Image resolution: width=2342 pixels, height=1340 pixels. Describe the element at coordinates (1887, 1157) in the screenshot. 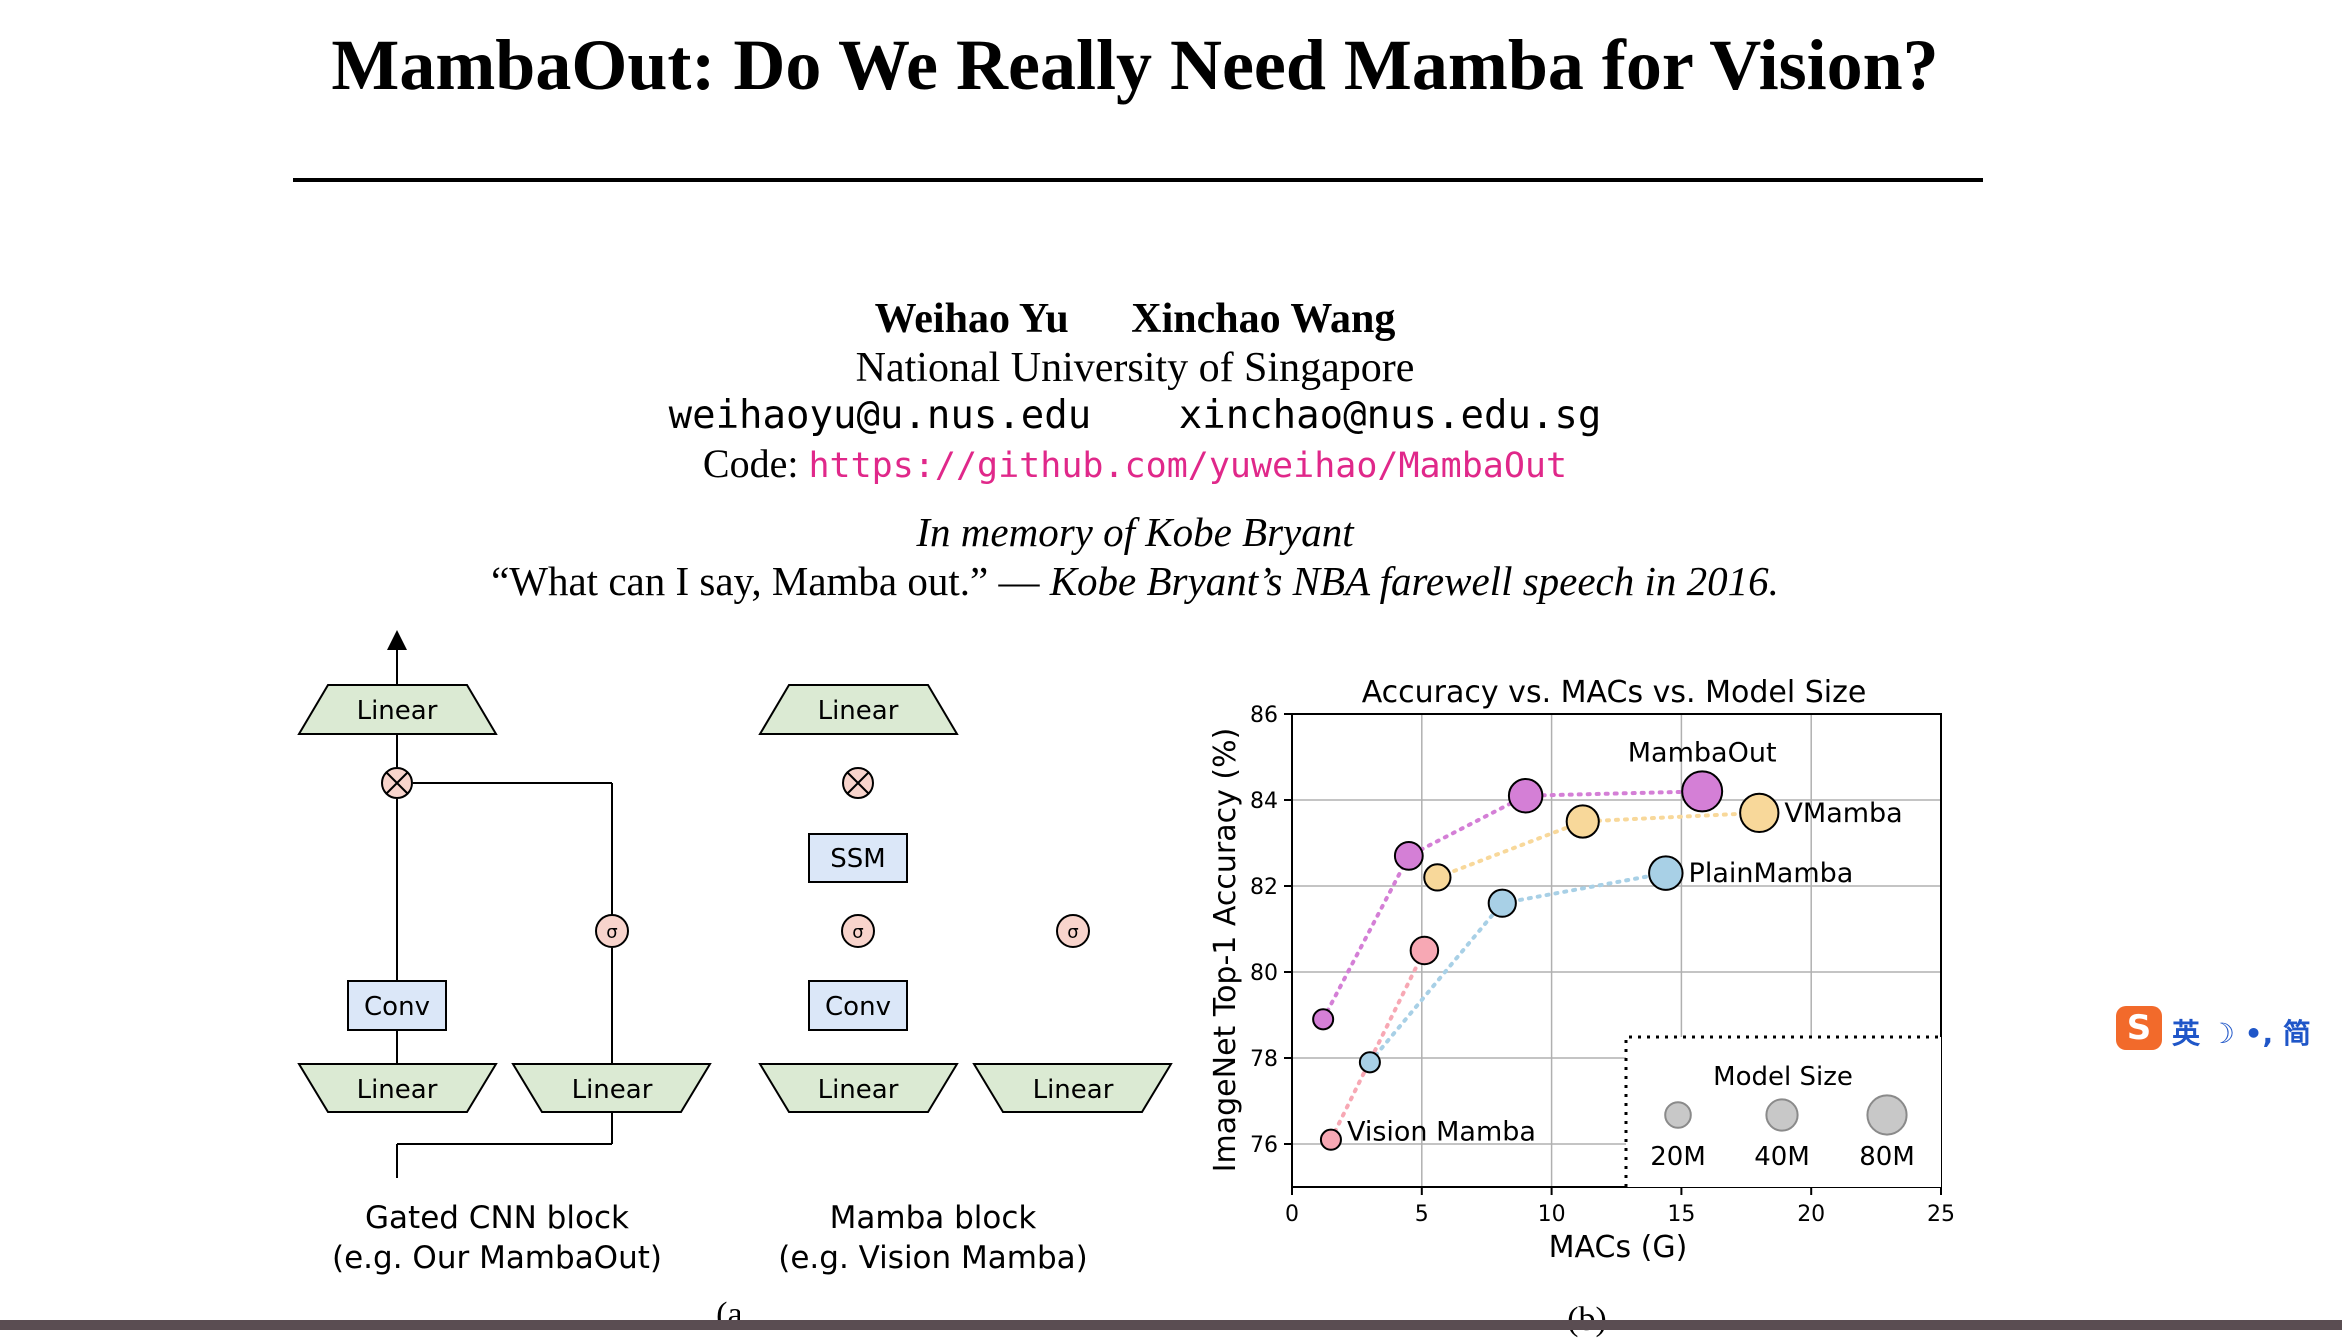

I see `size-legend-label: 80M` at that location.